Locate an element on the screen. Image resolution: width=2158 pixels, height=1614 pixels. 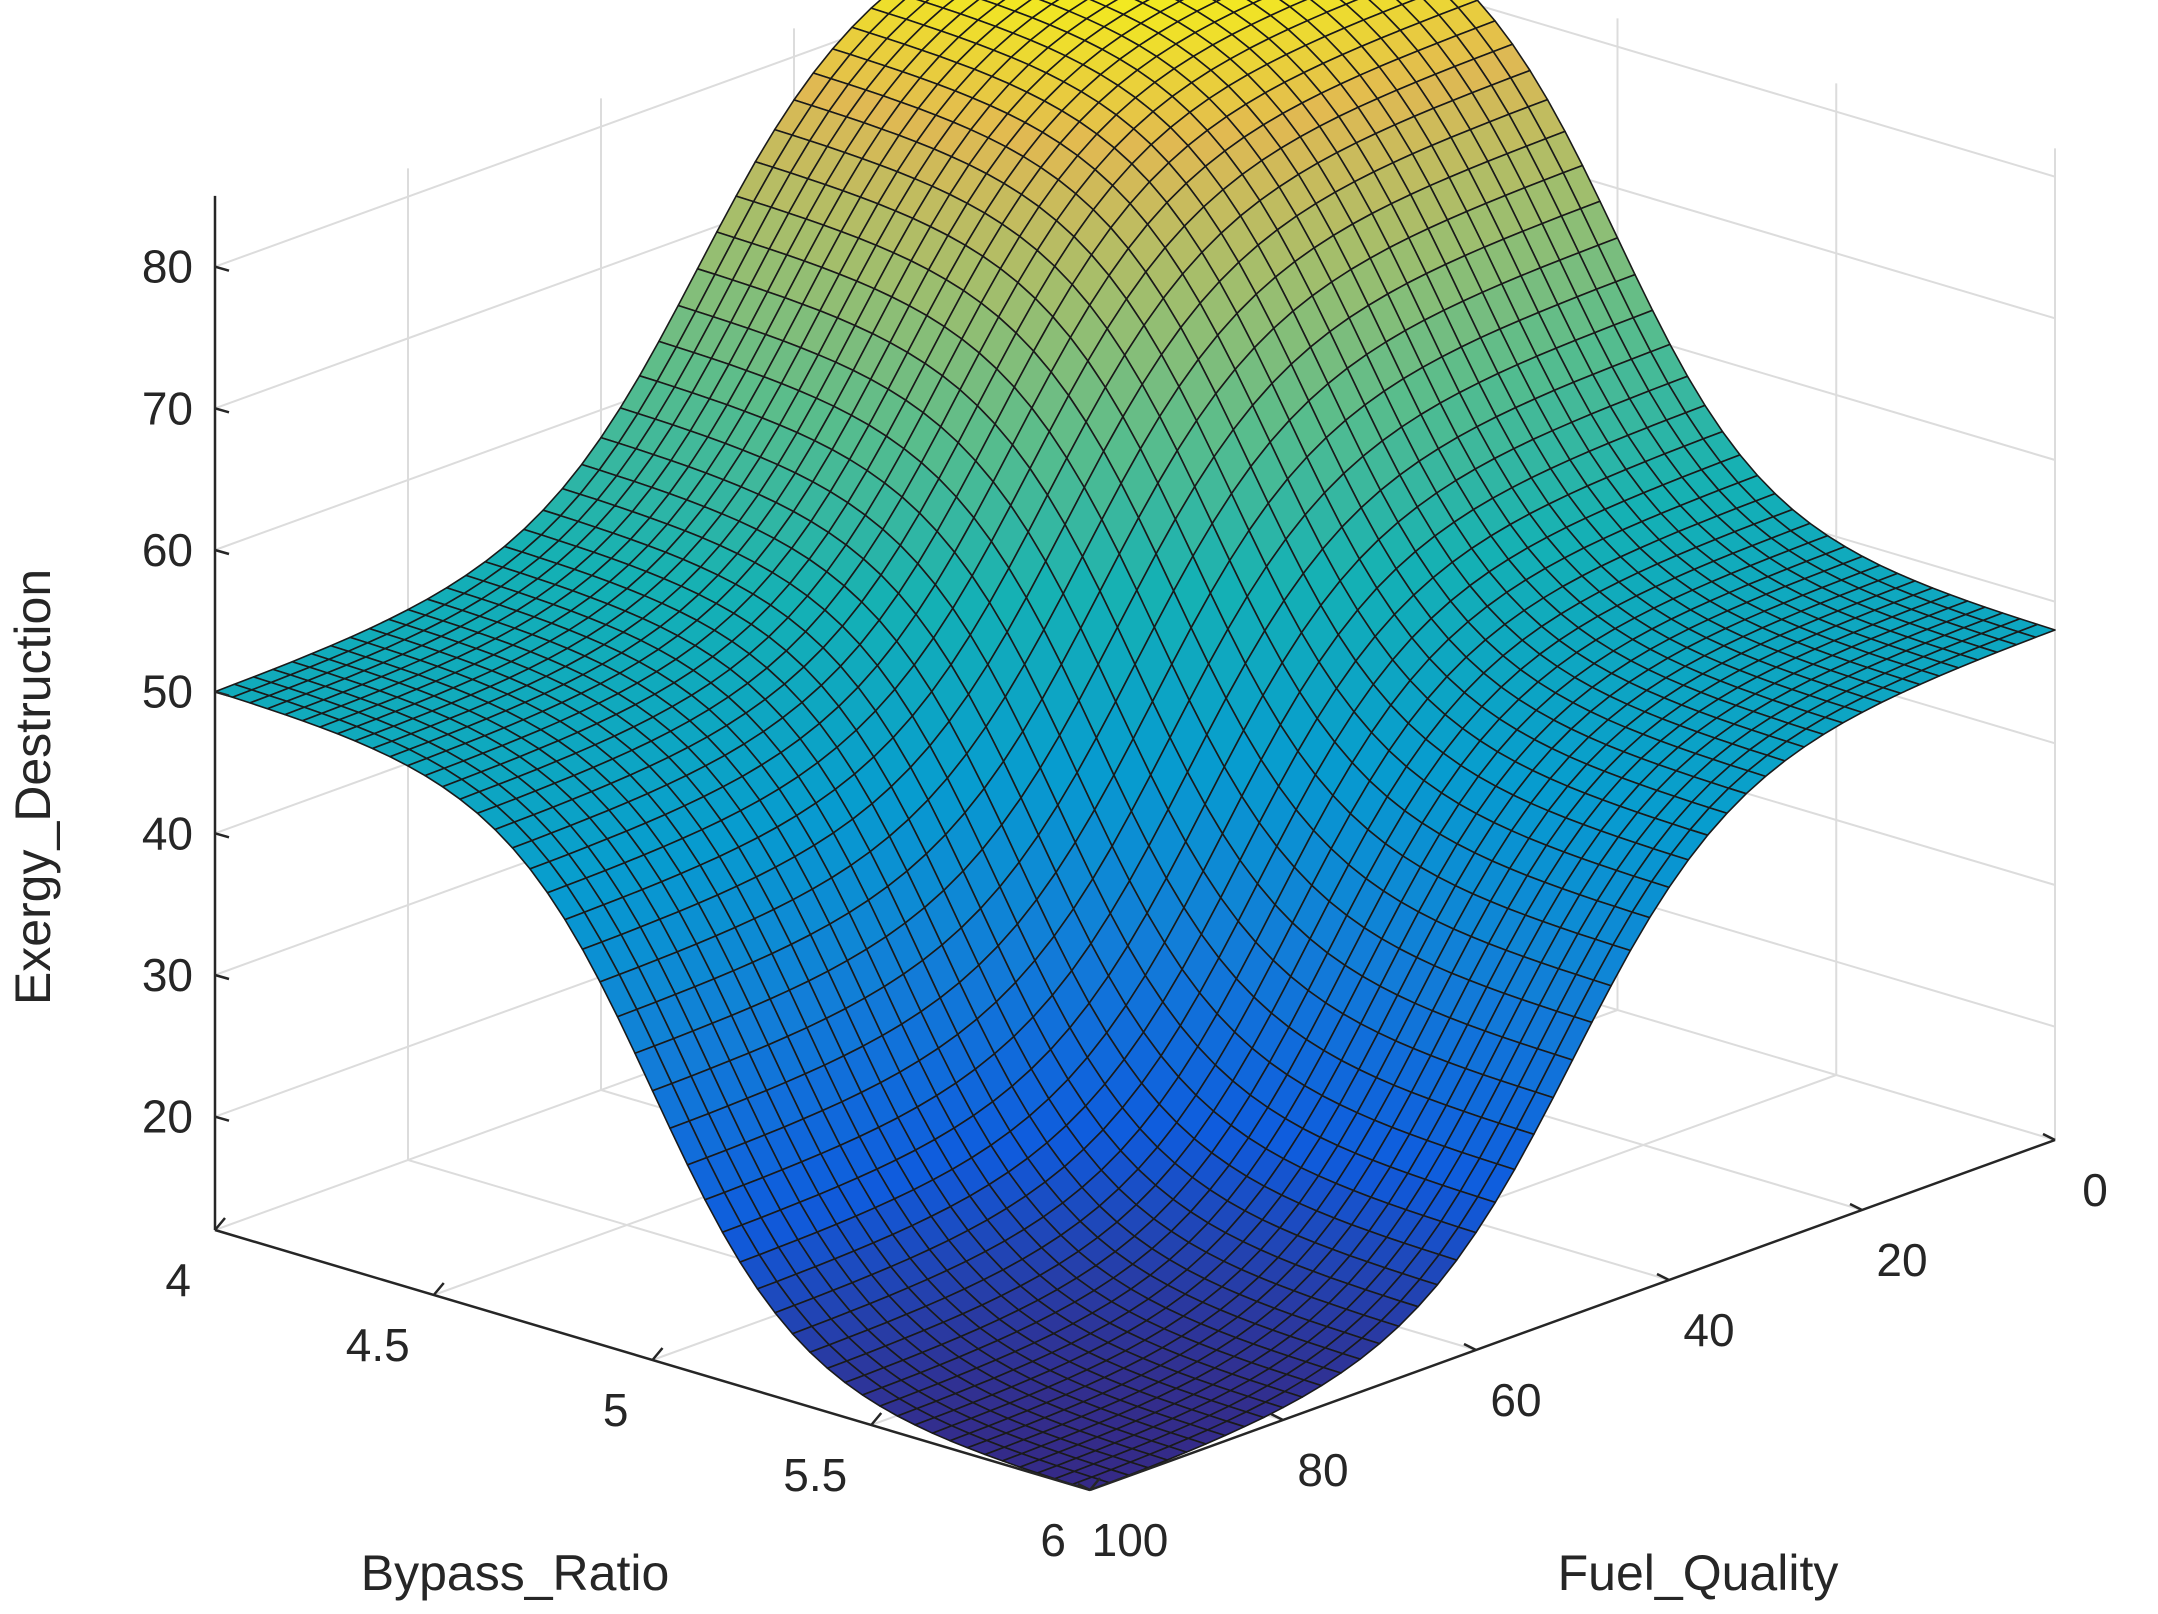
y-axis-line is located at coordinates (1572, 1315).